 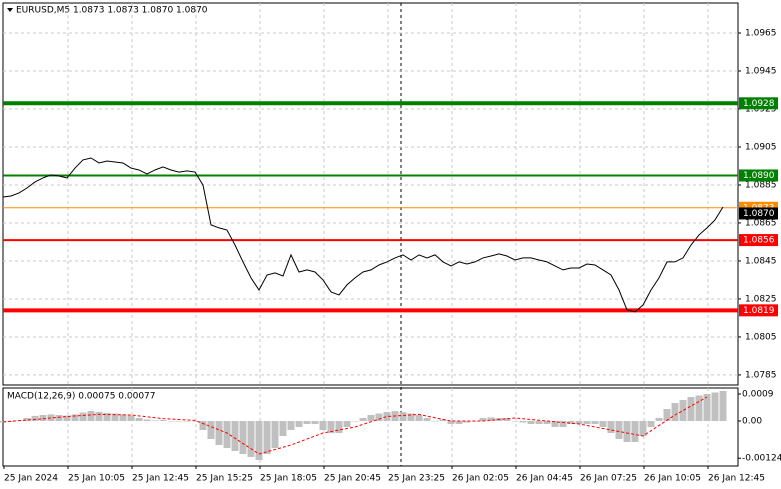 What do you see at coordinates (544, 479) in the screenshot?
I see `x-tick-label: 26 Jan 04:45` at bounding box center [544, 479].